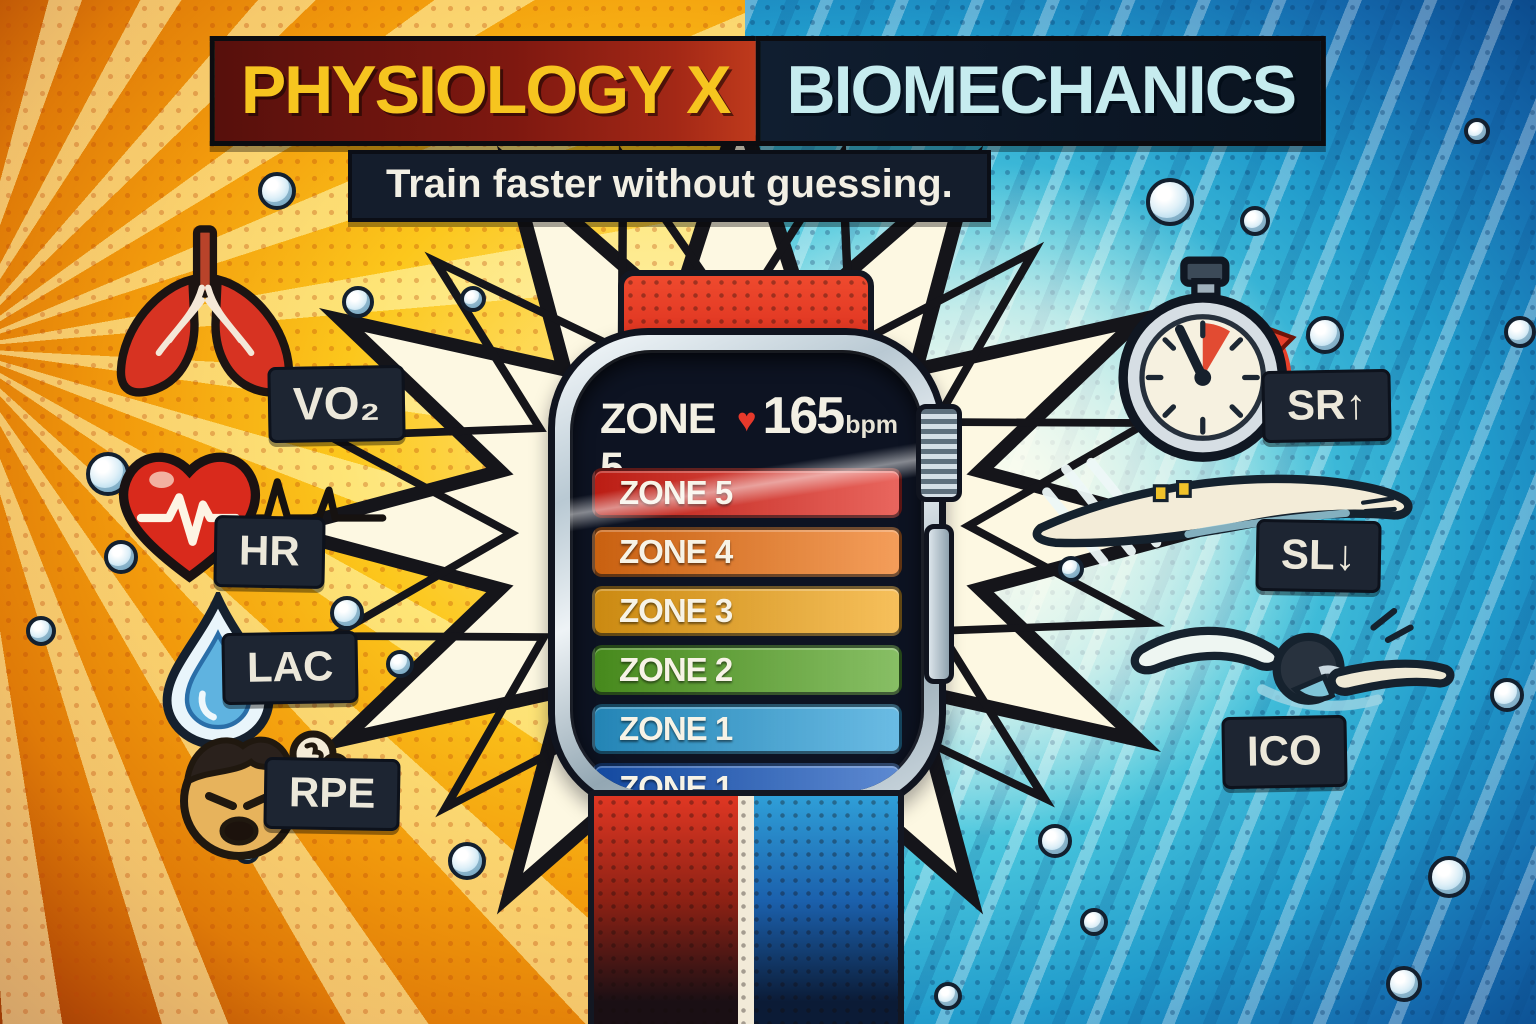  I want to click on zone-bar: ZONE 2, so click(747, 670).